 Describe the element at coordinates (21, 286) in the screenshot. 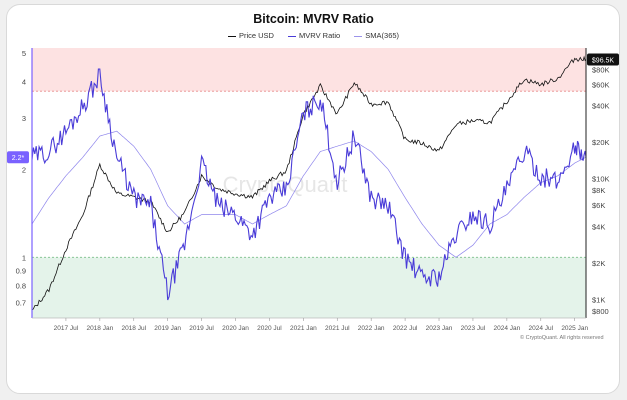

I see `left-tick-label: 0.8` at that location.